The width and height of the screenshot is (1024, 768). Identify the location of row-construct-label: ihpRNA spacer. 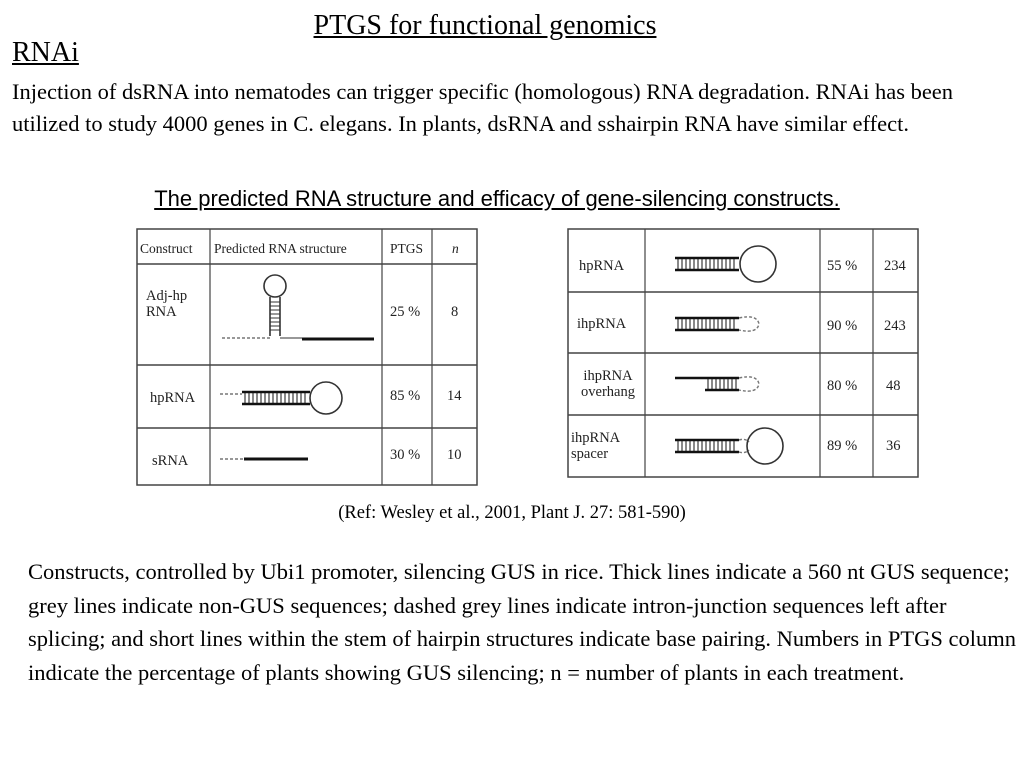
(595, 446).